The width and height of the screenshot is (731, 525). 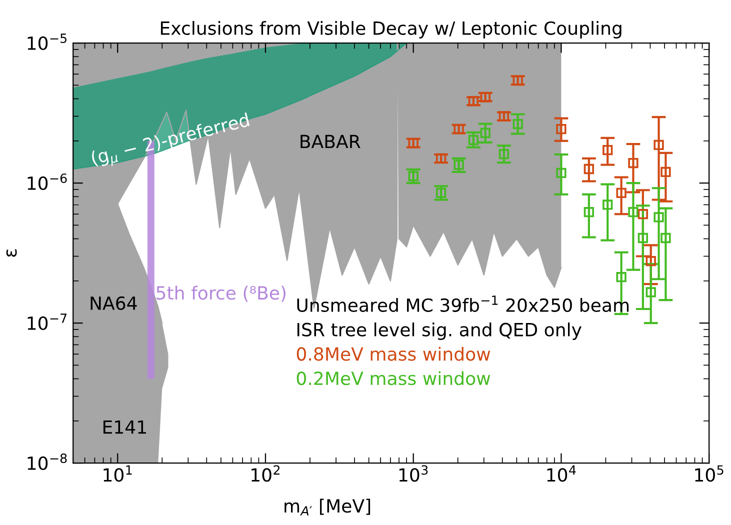 I want to click on annotation: NA64, so click(x=113, y=303).